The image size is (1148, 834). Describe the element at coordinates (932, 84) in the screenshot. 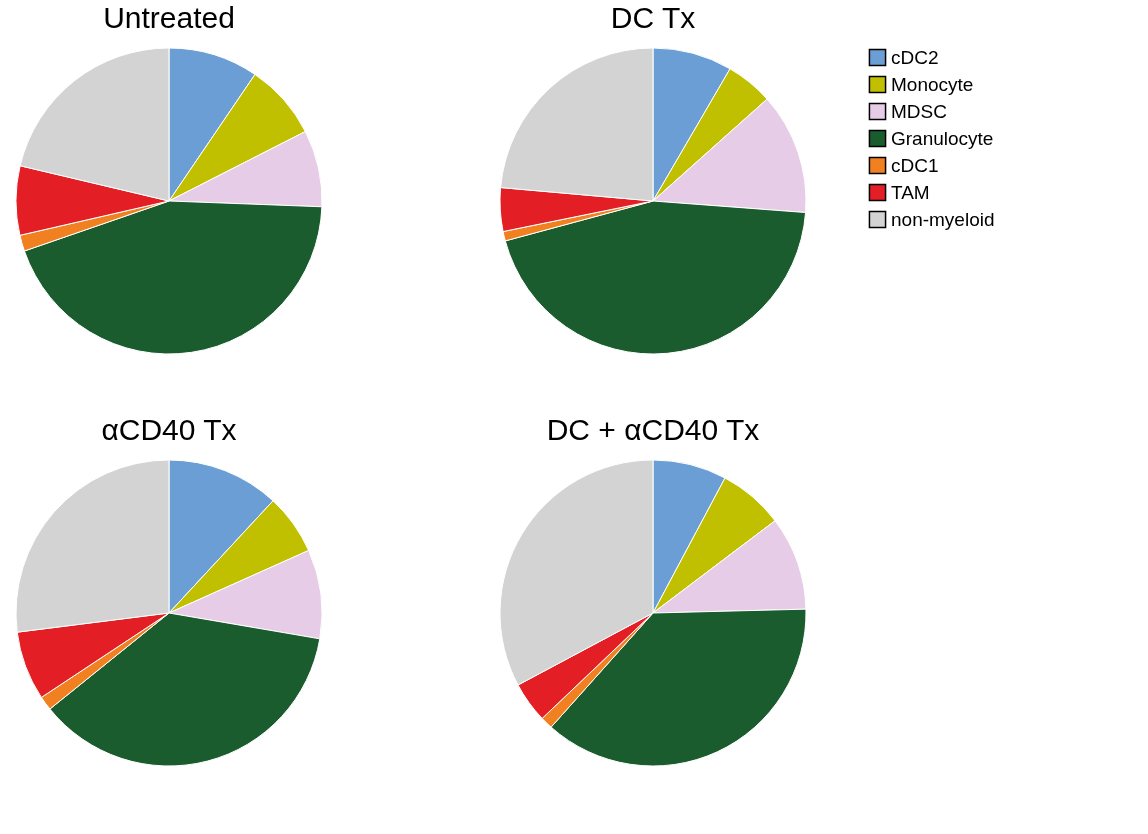

I see `legend-label: Monocyte` at that location.